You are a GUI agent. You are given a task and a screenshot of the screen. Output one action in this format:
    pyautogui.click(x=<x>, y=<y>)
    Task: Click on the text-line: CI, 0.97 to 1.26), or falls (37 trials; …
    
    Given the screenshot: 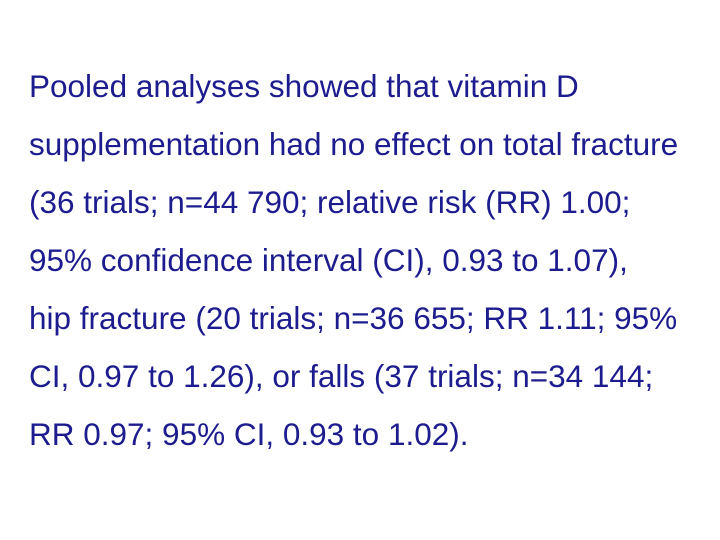 What is the action you would take?
    pyautogui.click(x=341, y=376)
    